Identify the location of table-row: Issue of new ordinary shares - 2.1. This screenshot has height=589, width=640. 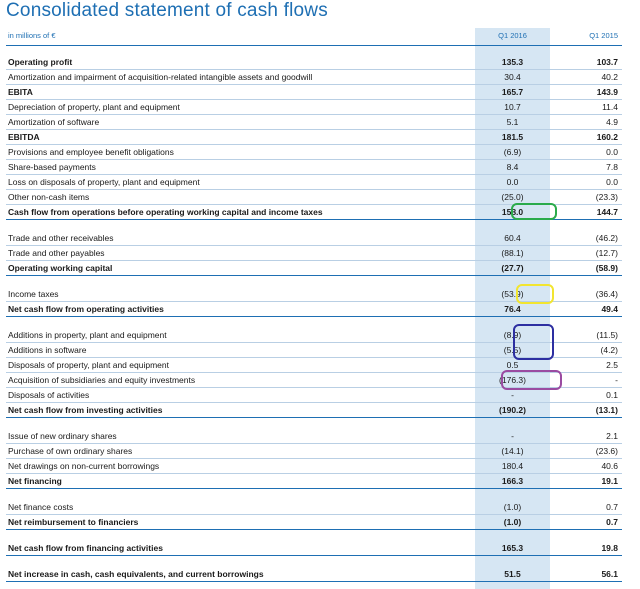
(314, 436).